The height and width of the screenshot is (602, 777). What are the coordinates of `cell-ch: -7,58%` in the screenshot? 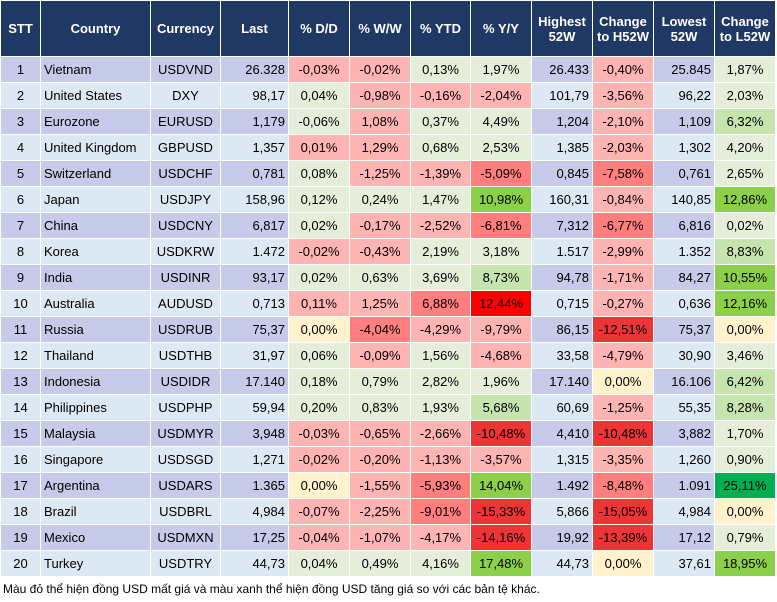 It's located at (623, 173).